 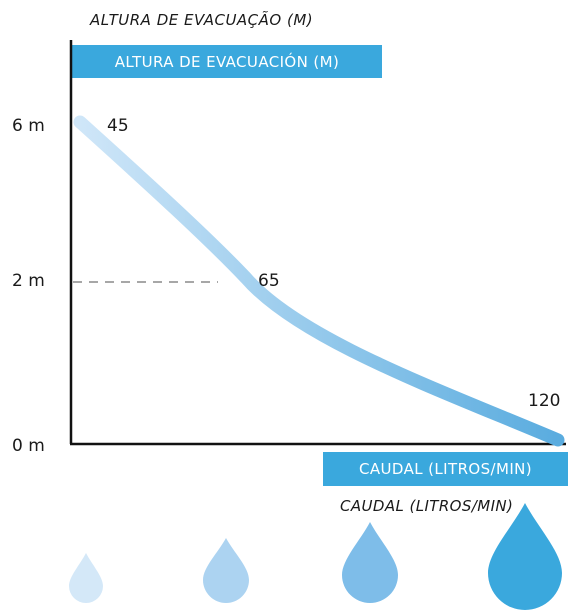 I want to click on y-axis-title-badge: ALTURA DE EVACUACIÓN (M), so click(x=227, y=61).